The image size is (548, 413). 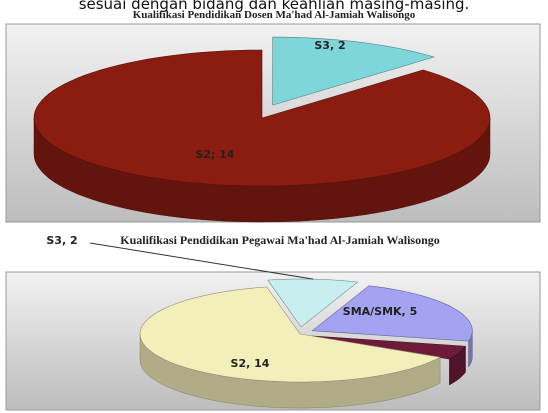 What do you see at coordinates (201, 261) in the screenshot?
I see `leader-line` at bounding box center [201, 261].